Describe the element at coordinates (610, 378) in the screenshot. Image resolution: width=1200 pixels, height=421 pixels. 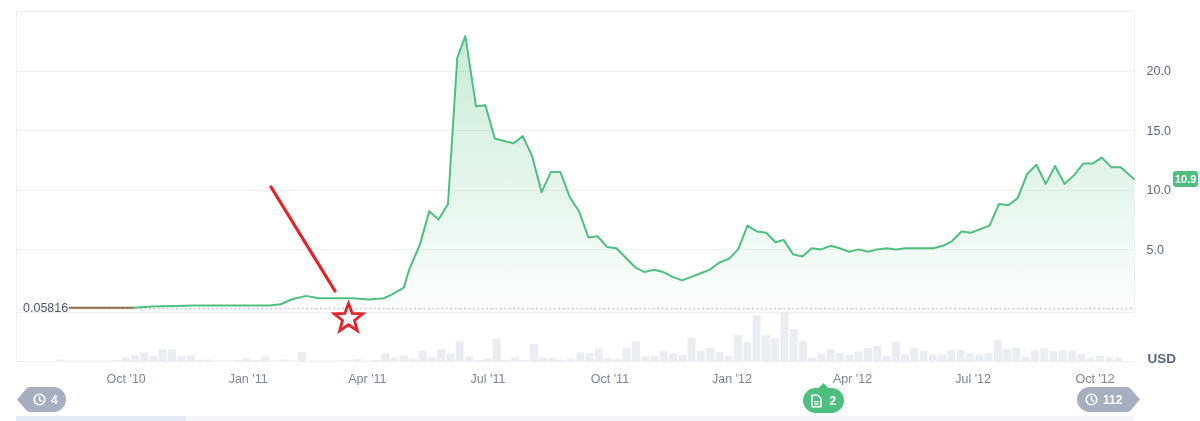
I see `x-tick-label: Oct '11` at that location.